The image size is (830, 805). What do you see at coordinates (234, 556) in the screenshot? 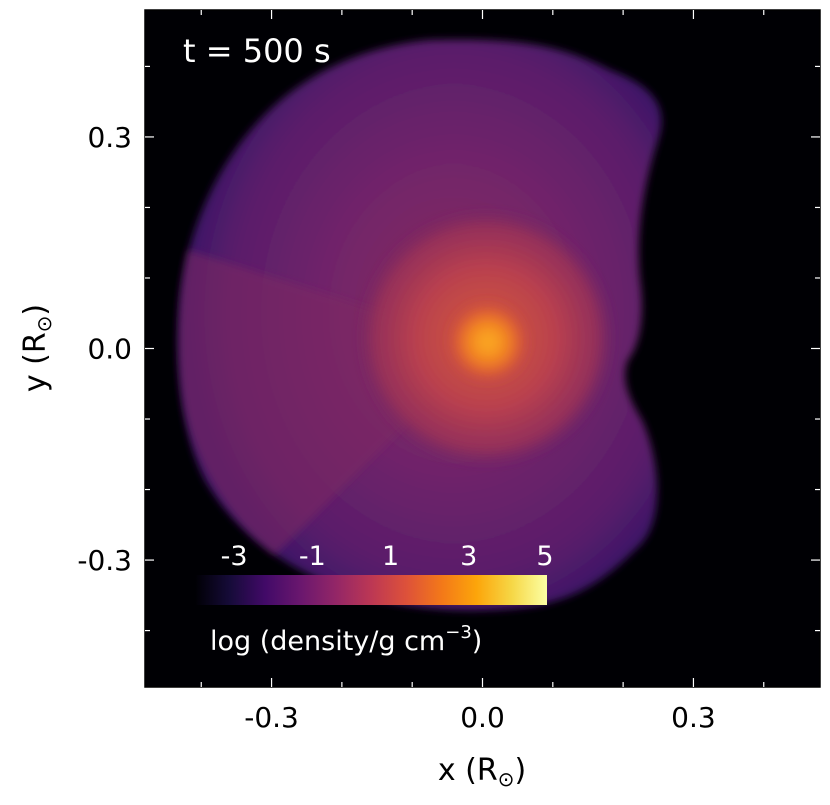
I see `colorbar-tick-label: -3` at bounding box center [234, 556].